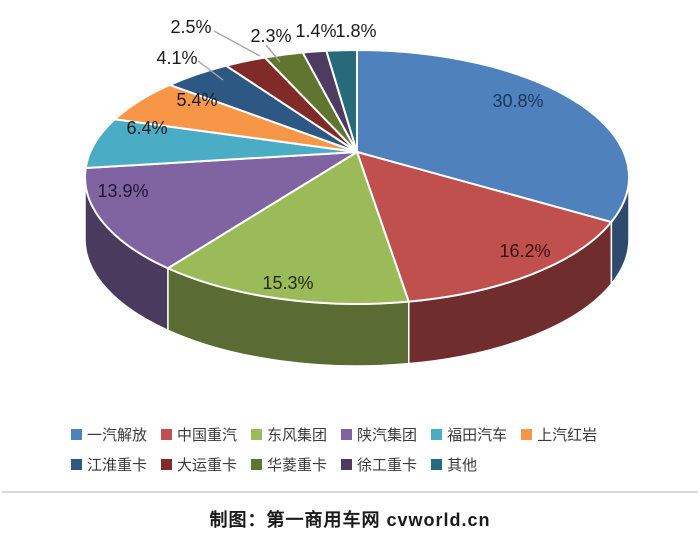  Describe the element at coordinates (493, 136) in the screenshot. I see `pie-slice-一汽解放` at that location.